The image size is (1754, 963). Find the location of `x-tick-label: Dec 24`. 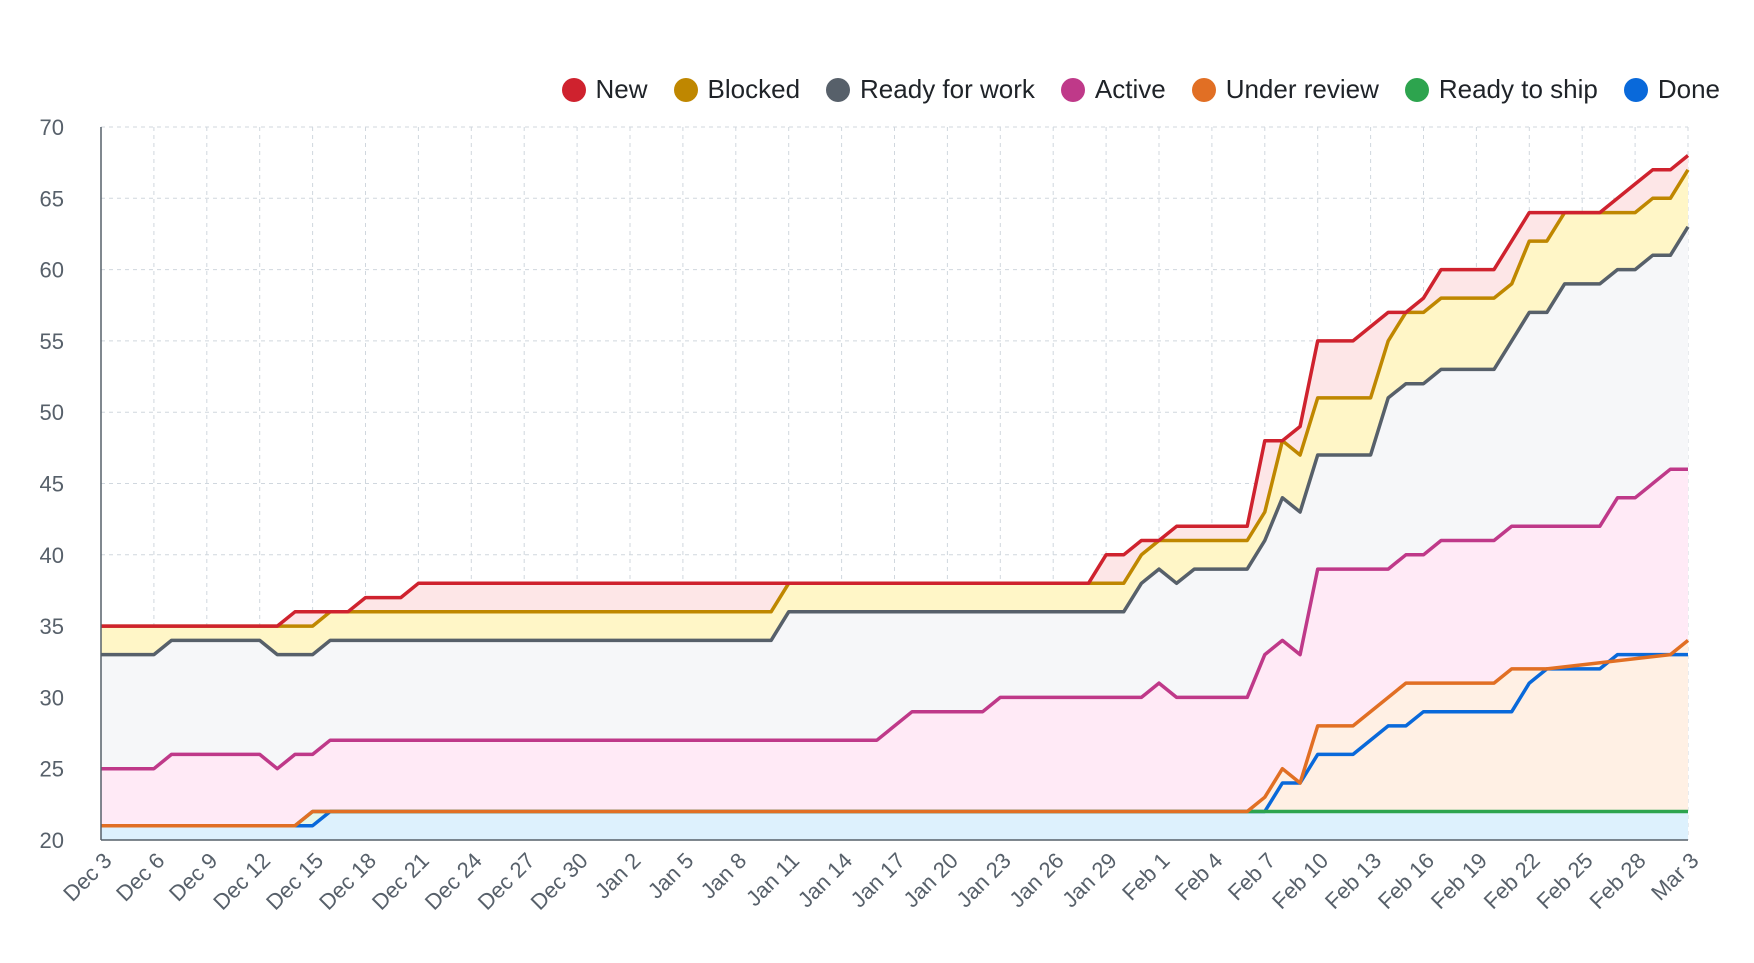

x-tick-label: Dec 24 is located at coordinates (453, 881).